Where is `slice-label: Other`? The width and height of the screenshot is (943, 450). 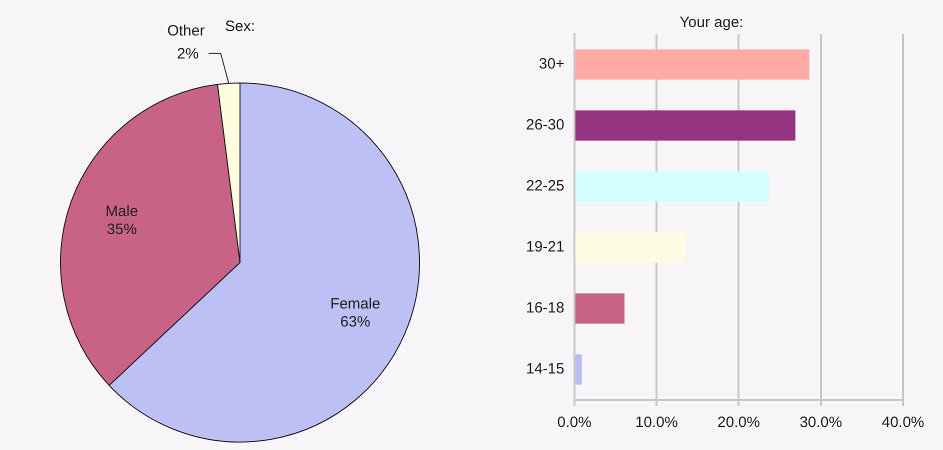
slice-label: Other is located at coordinates (186, 31).